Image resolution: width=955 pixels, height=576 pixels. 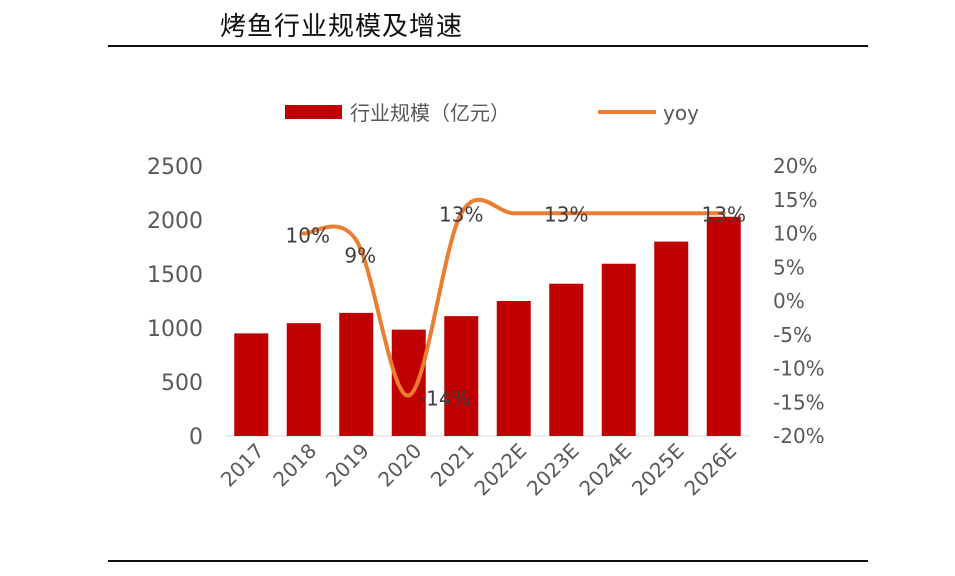 I want to click on right-tick-label: -10%, so click(x=799, y=369).